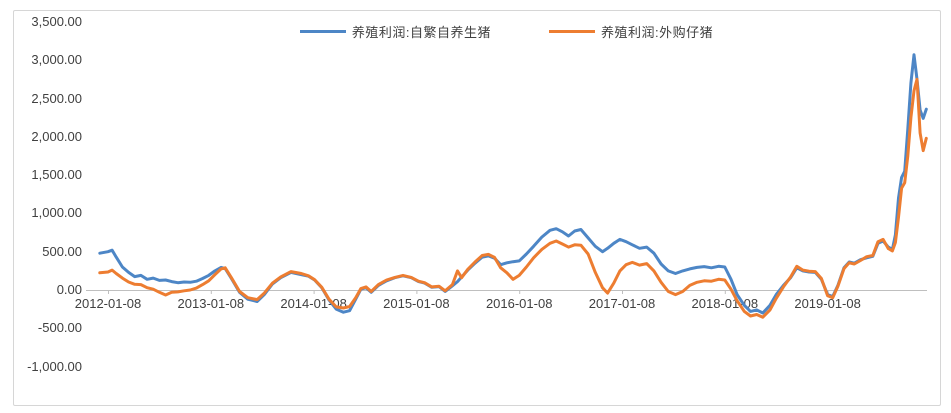 The height and width of the screenshot is (413, 951). Describe the element at coordinates (519, 303) in the screenshot. I see `x-axis-label: 2016-01-08` at that location.